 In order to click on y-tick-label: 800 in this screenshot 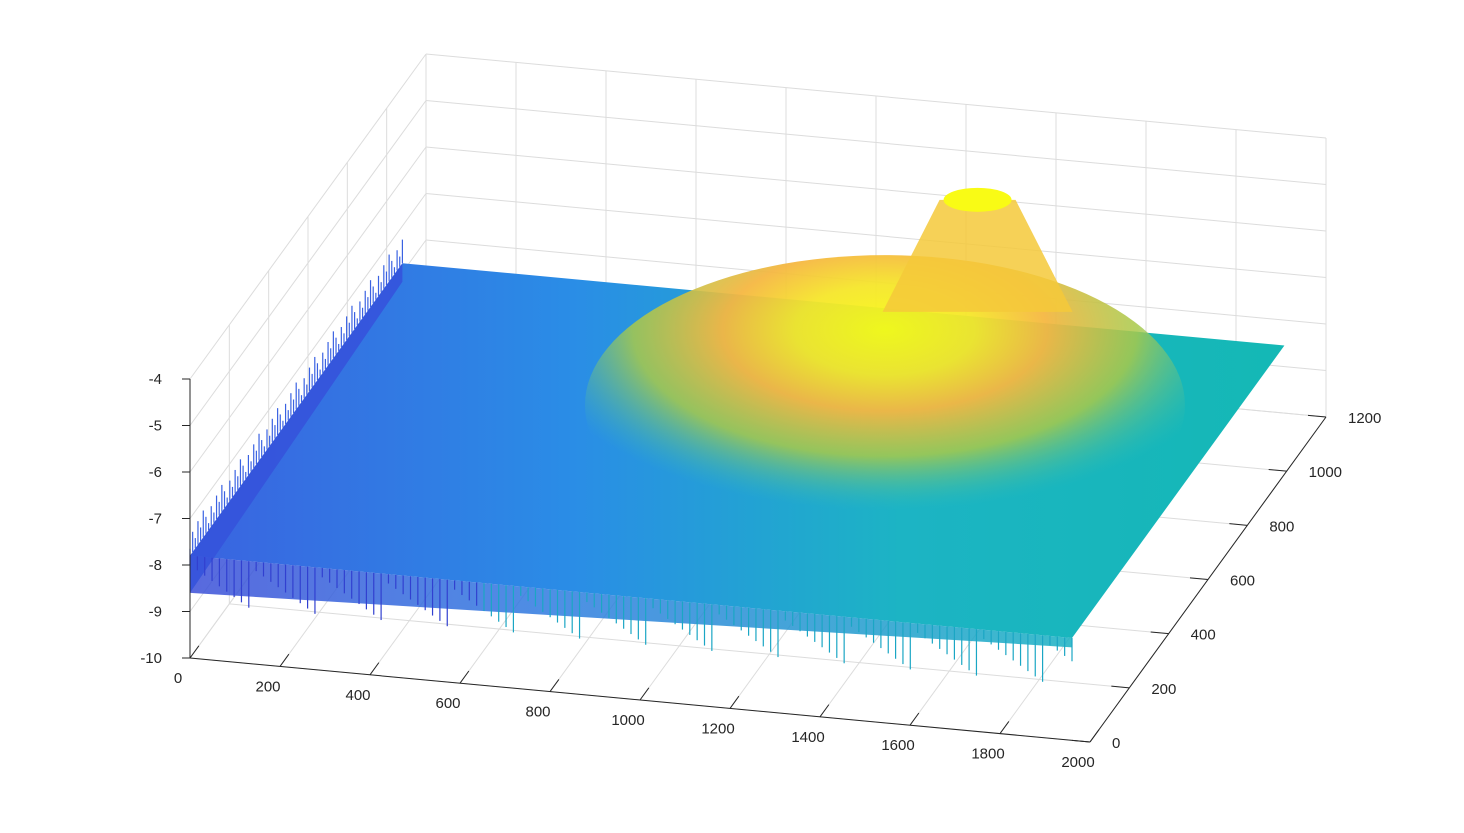, I will do `click(1281, 526)`.